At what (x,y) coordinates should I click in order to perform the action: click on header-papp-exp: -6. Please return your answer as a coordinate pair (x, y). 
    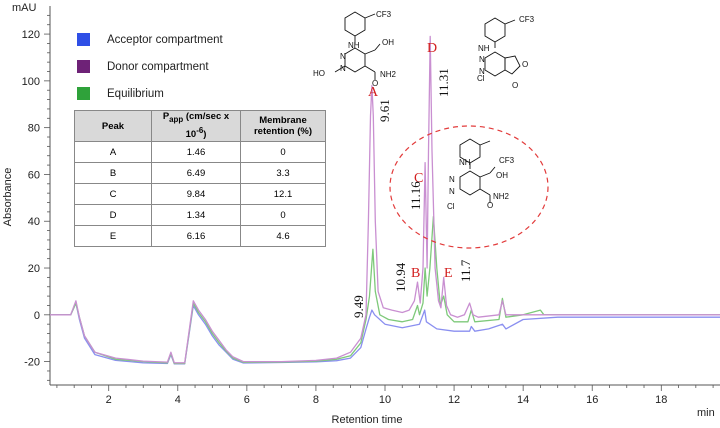
    Looking at the image, I should click on (200, 131).